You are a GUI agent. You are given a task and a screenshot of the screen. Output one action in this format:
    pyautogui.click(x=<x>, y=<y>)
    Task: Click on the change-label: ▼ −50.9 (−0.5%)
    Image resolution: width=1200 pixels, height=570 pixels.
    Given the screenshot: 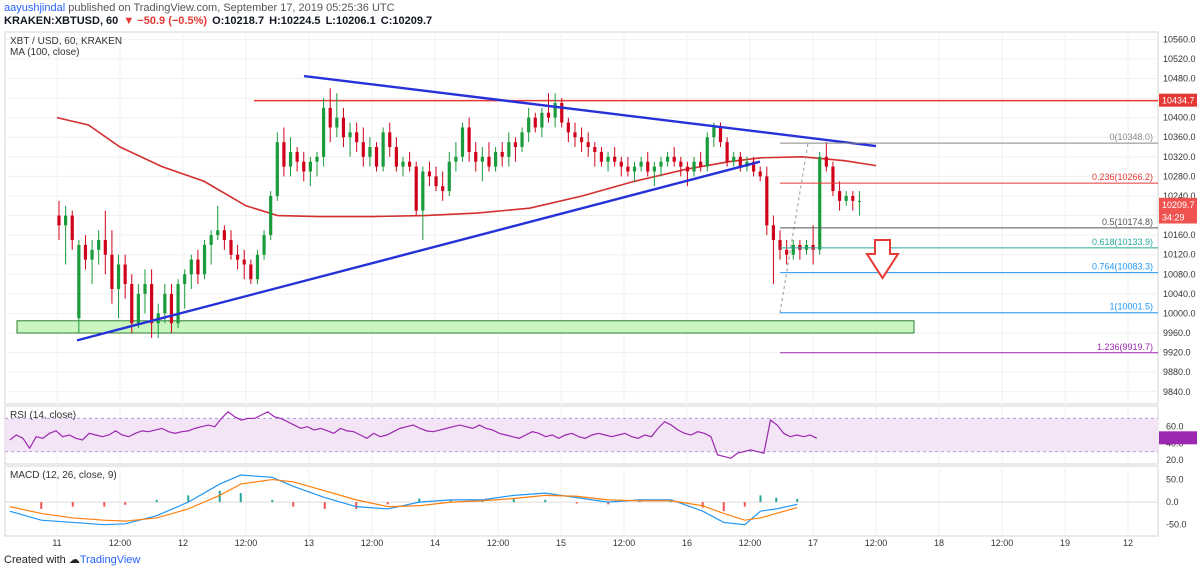 What is the action you would take?
    pyautogui.click(x=165, y=21)
    